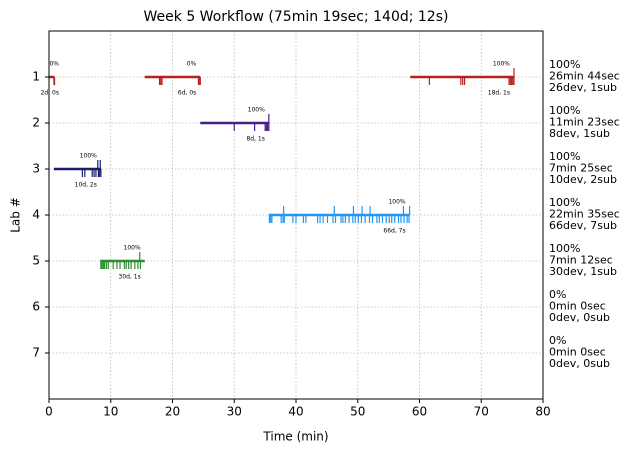 The width and height of the screenshot is (630, 453). I want to click on x-tick-label: 70, so click(481, 412).